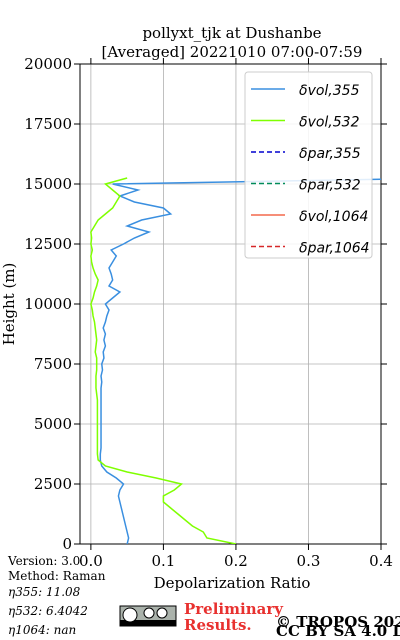 This screenshot has height=640, width=400. I want to click on info-text: η1064: nan, so click(42, 630).